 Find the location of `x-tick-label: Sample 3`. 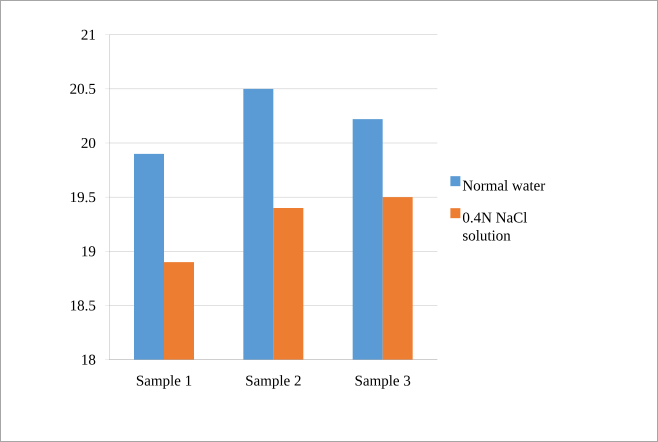

x-tick-label: Sample 3 is located at coordinates (383, 382).